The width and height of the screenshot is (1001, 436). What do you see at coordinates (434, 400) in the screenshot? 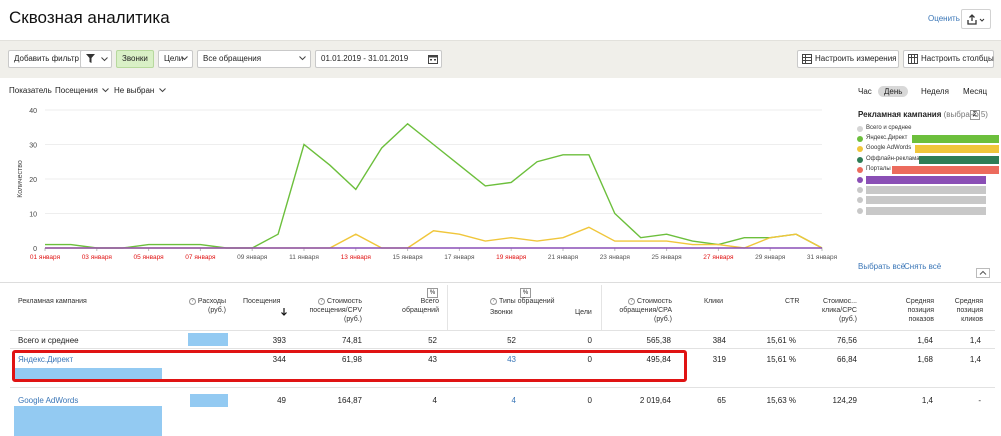
I see `row-adwords-total: 4` at bounding box center [434, 400].